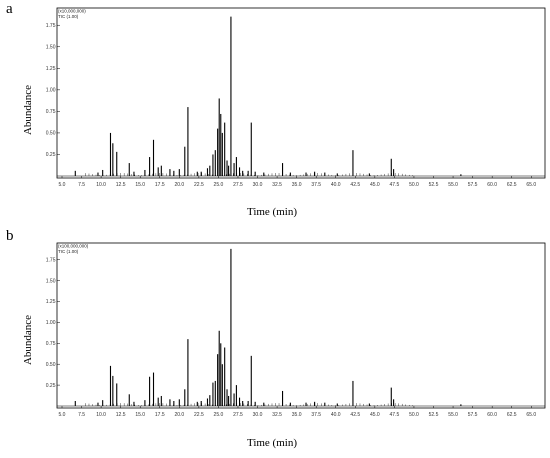 The width and height of the screenshot is (550, 458). I want to click on x-axis-label-a: Time (min), so click(272, 212).